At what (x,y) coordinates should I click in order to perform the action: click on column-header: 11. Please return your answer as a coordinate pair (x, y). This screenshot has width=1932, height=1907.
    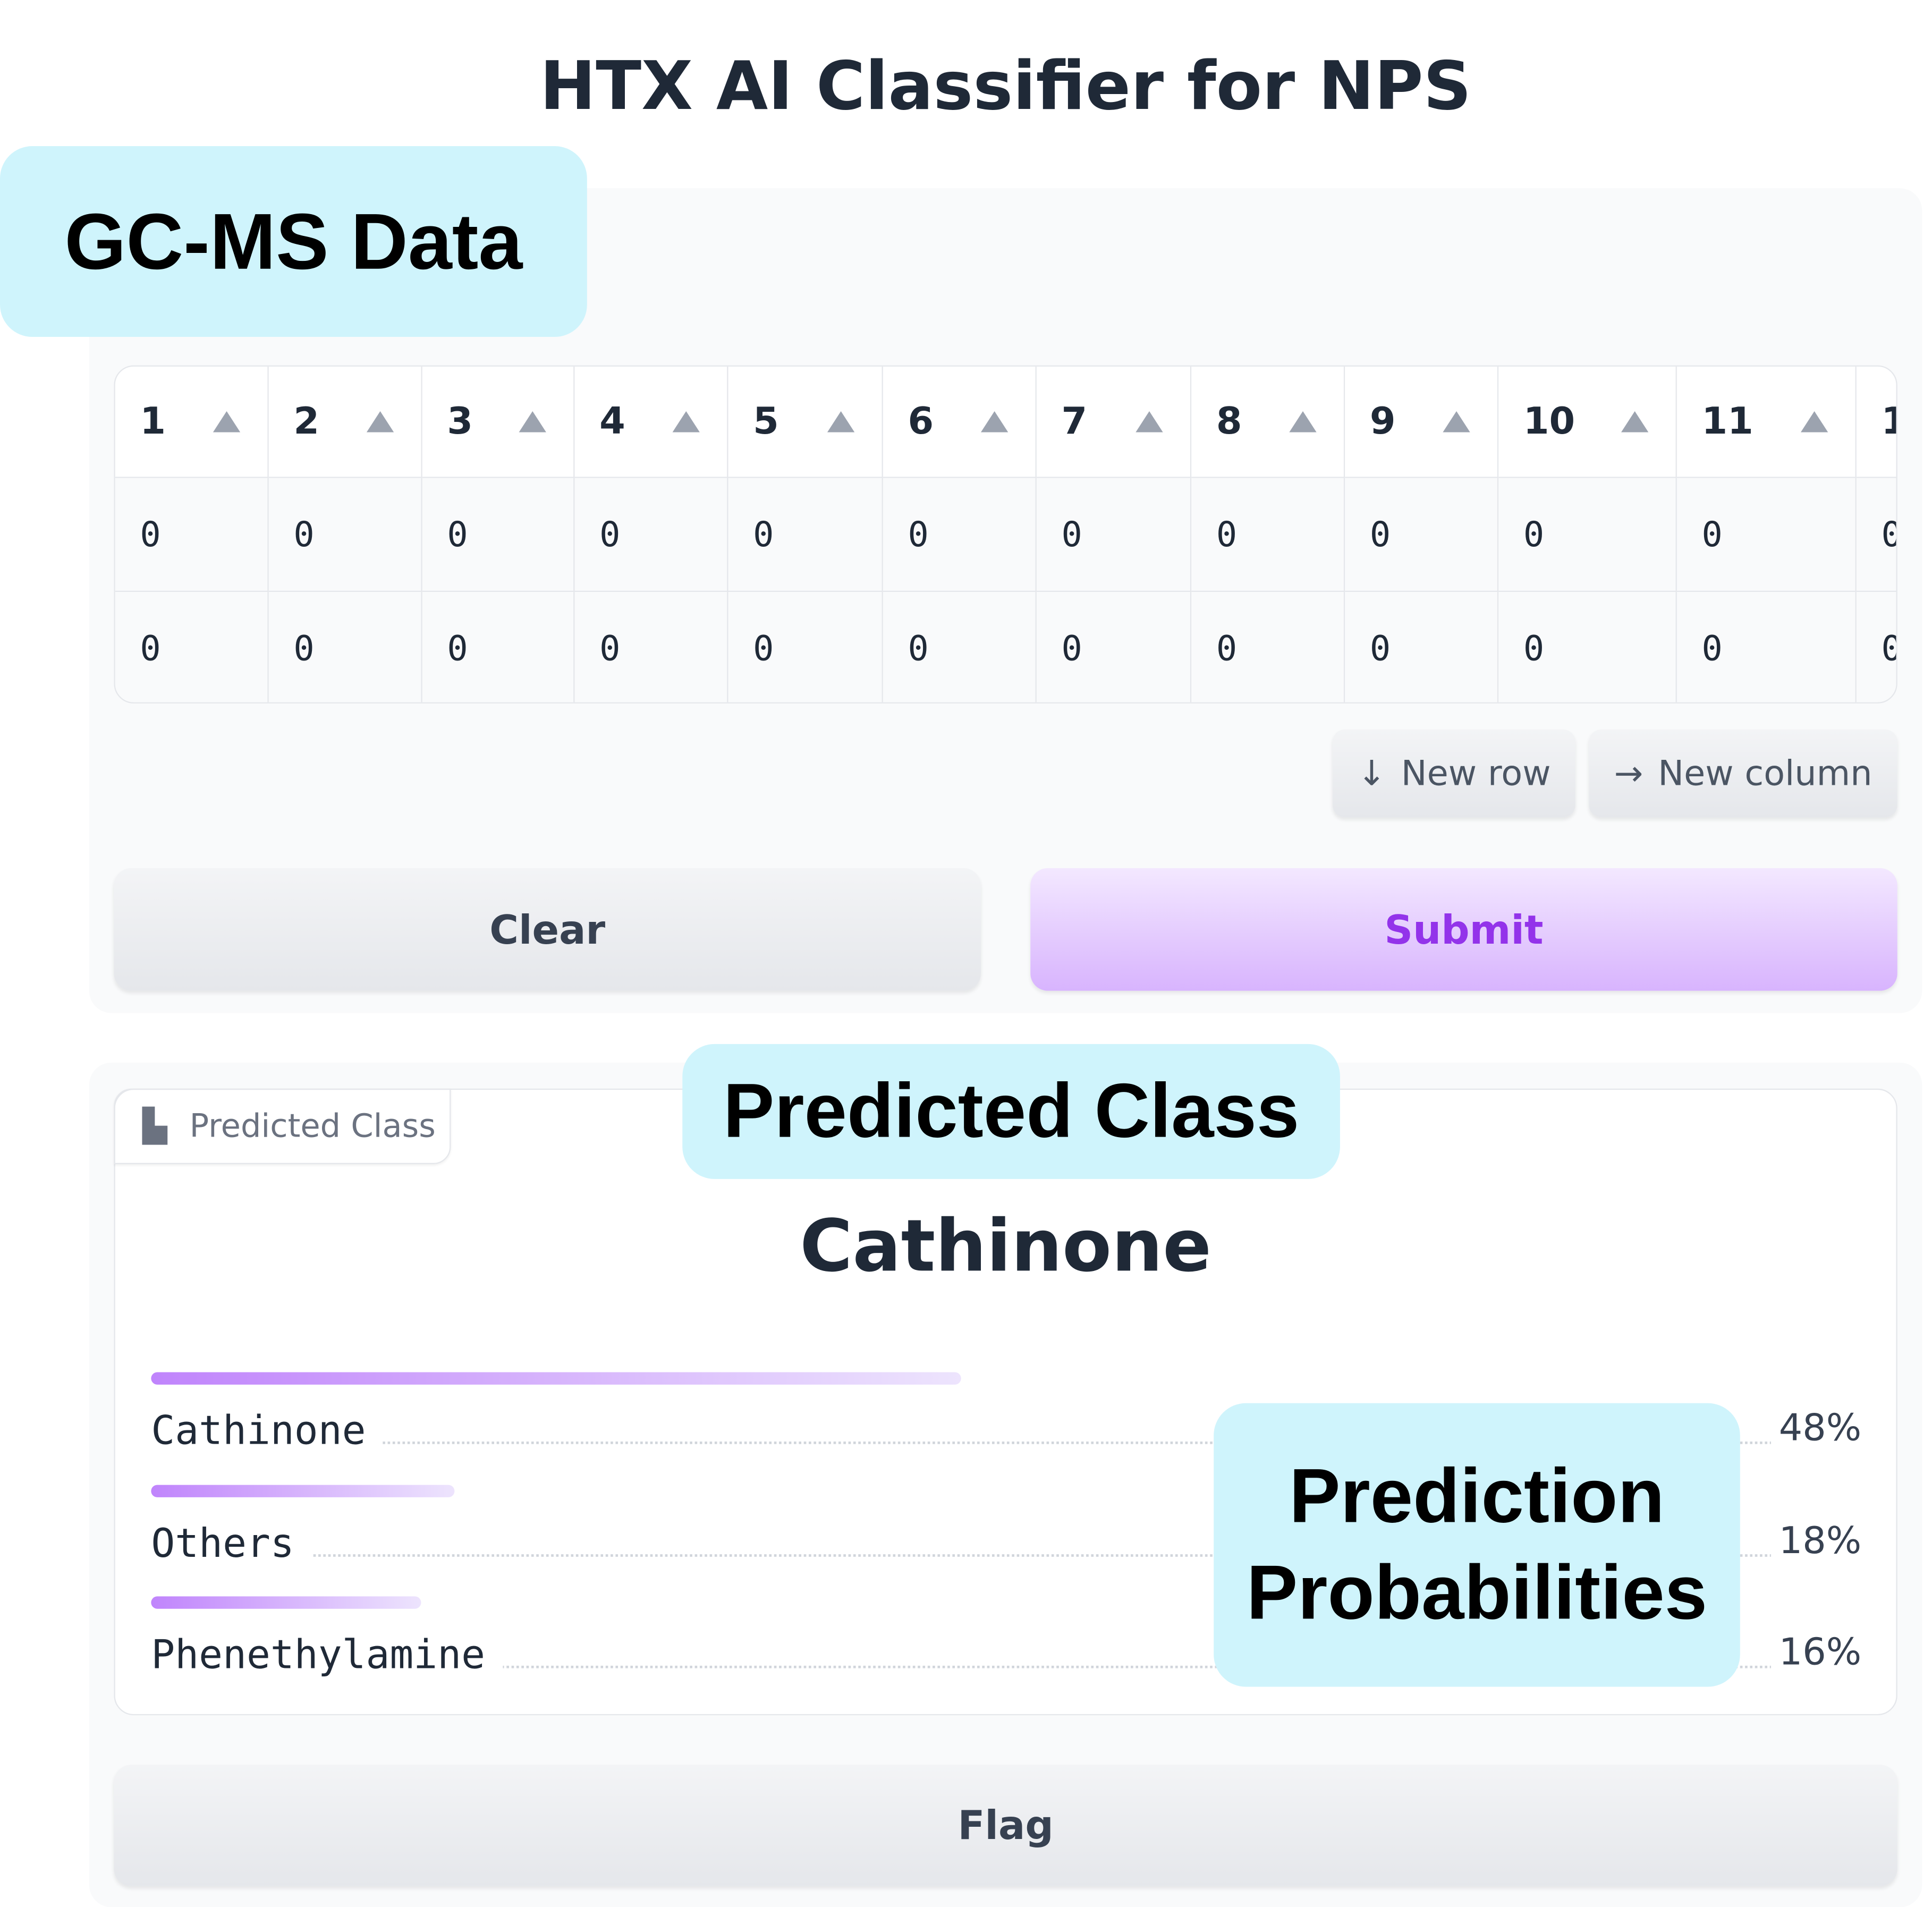
    Looking at the image, I should click on (1766, 422).